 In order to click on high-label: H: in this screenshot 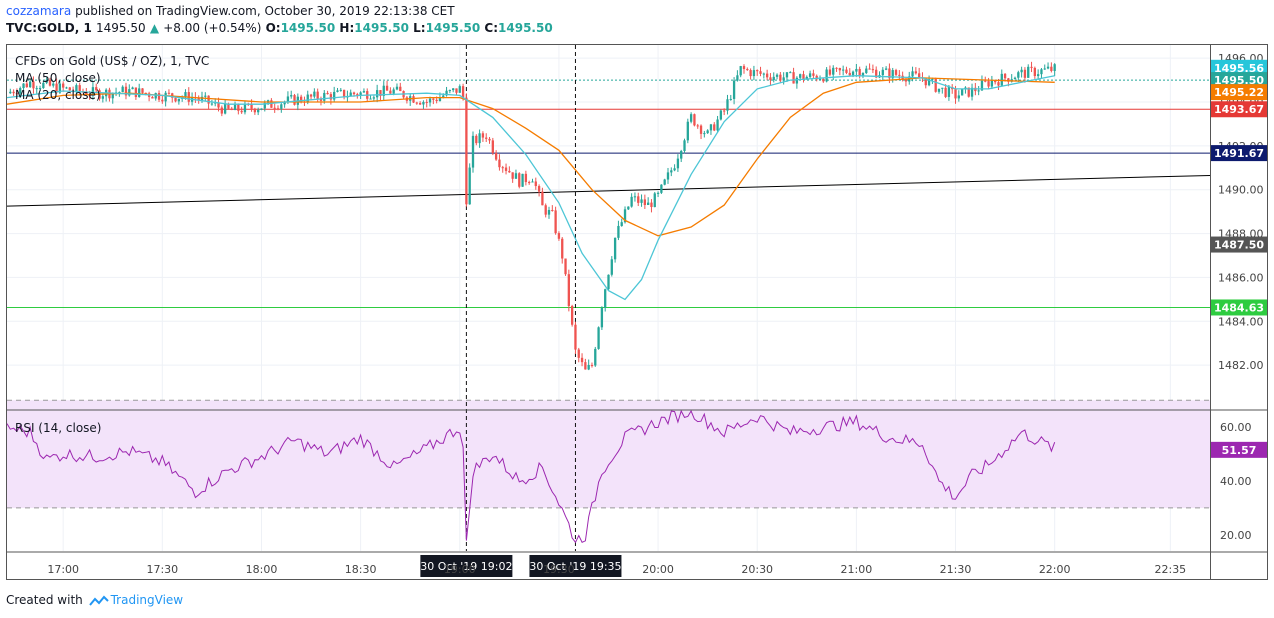, I will do `click(347, 28)`.